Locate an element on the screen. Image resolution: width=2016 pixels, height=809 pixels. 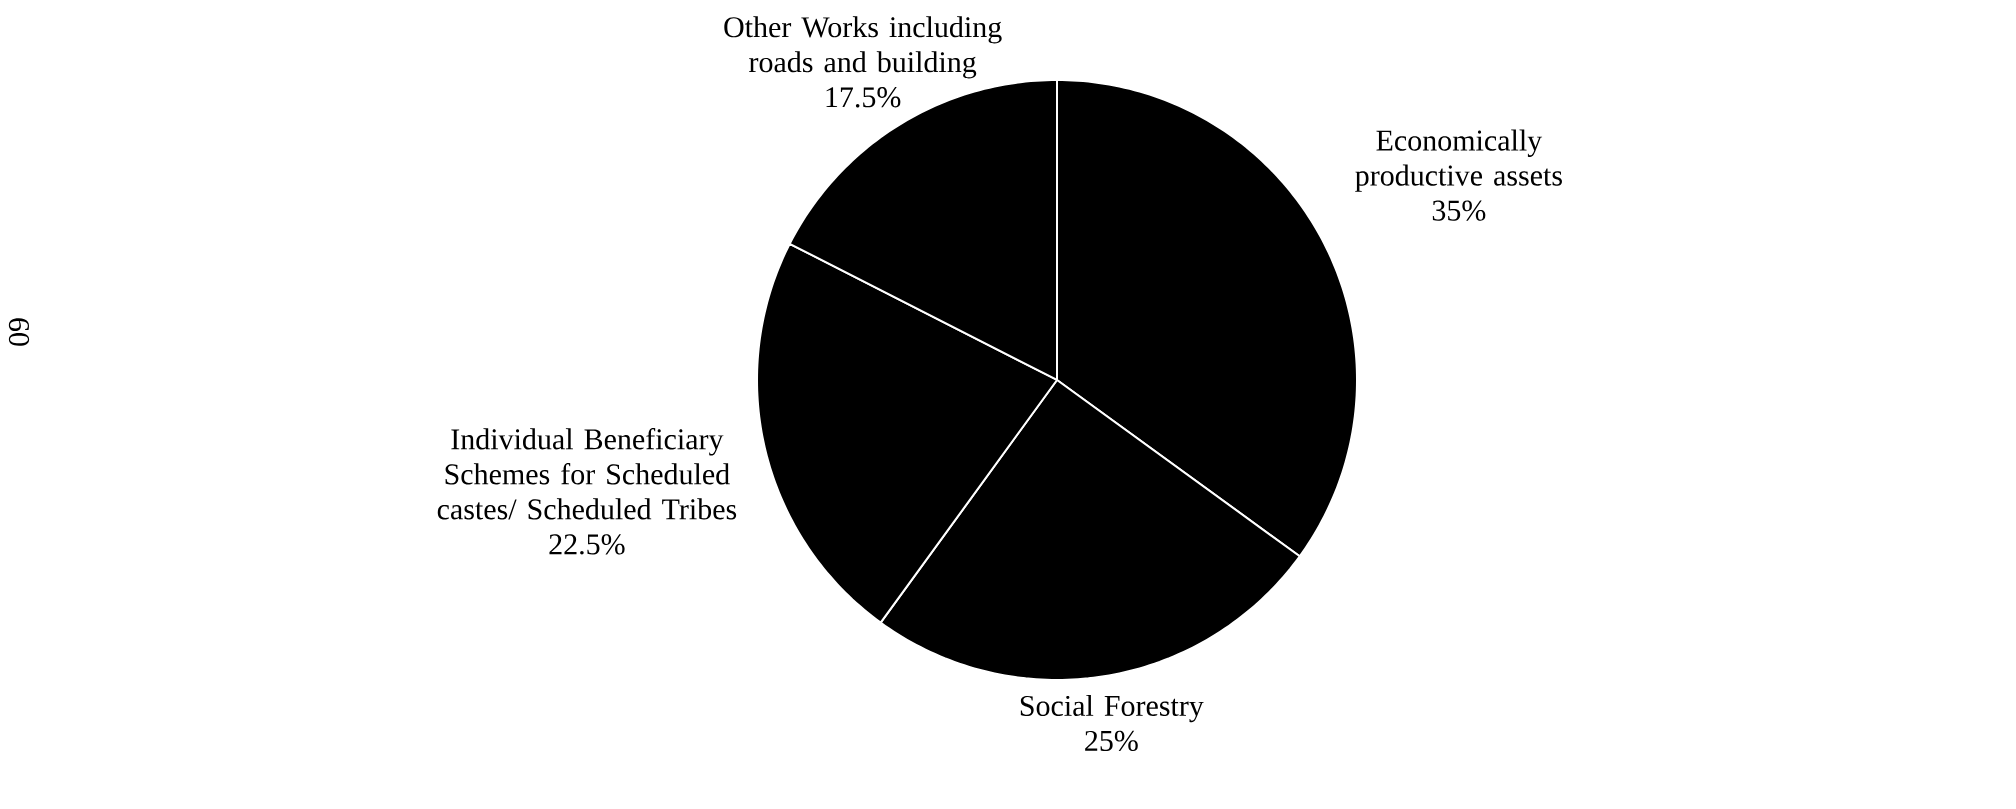
data-label: 22.5% is located at coordinates (587, 544).